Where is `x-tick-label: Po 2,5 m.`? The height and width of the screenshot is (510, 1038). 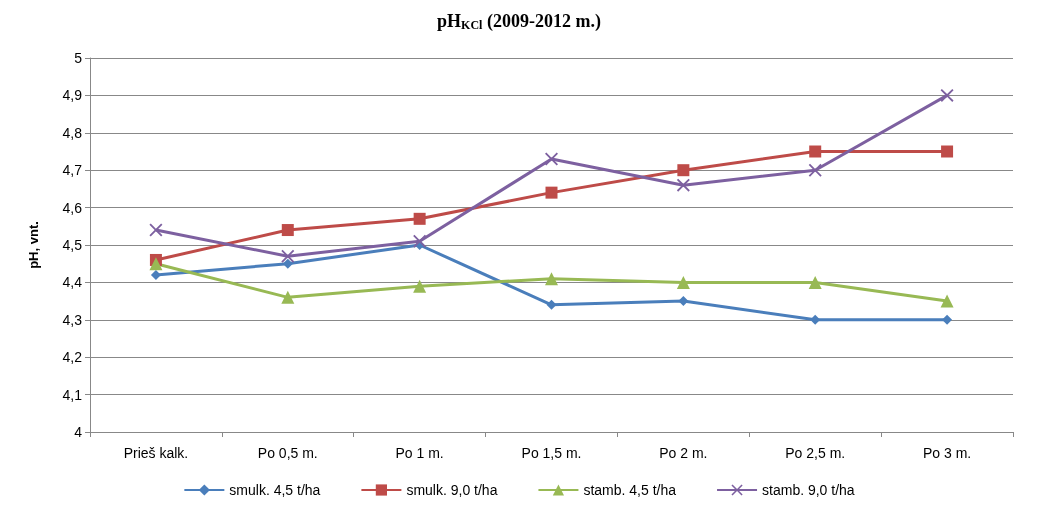
x-tick-label: Po 2,5 m. is located at coordinates (815, 453).